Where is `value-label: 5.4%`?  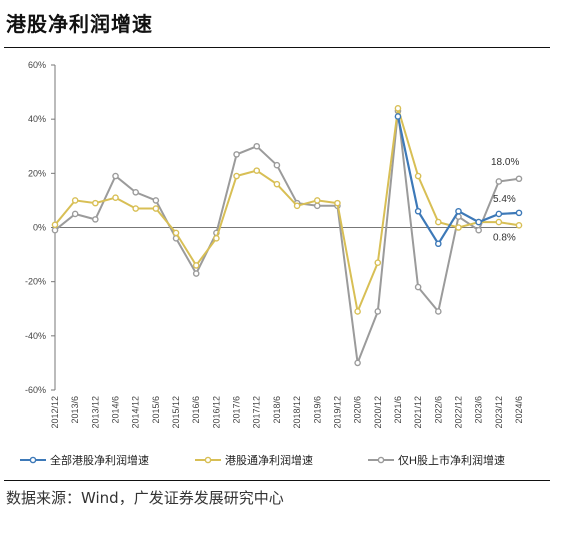 value-label: 5.4% is located at coordinates (504, 199).